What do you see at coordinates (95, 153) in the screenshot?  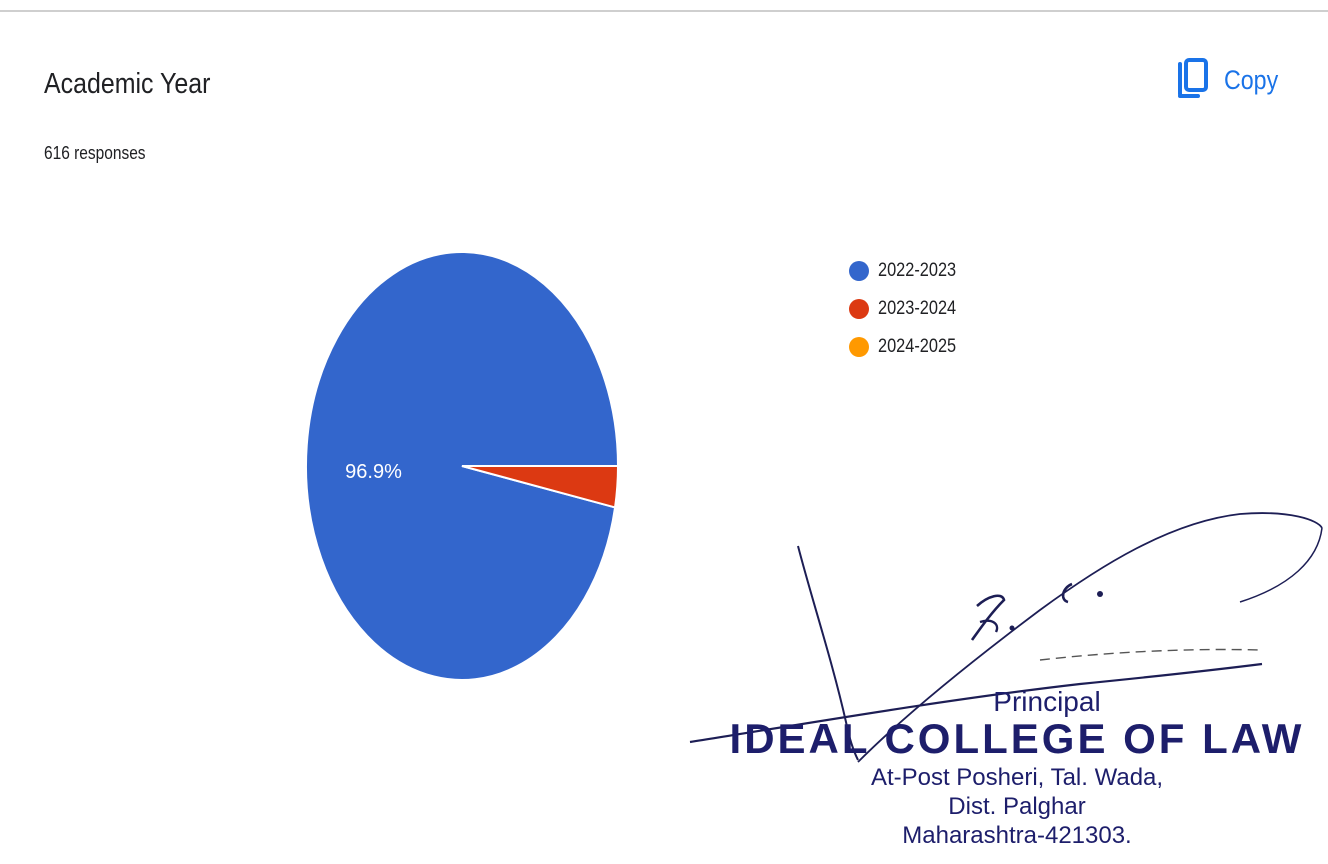 I see `response-count: 616 responses` at bounding box center [95, 153].